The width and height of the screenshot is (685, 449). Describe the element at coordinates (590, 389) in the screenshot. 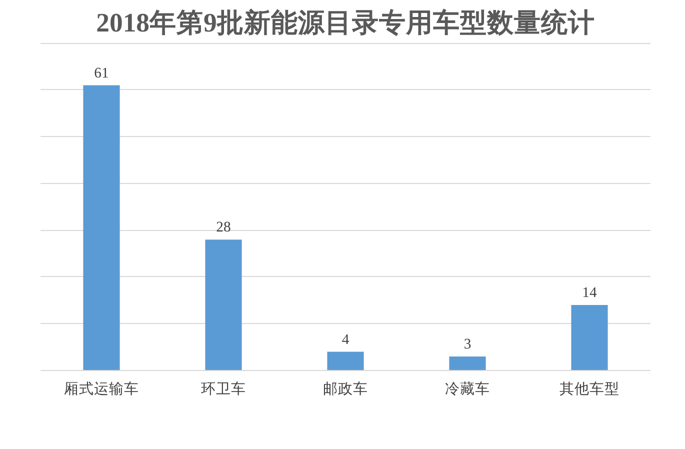

I see `x-tick-label: 其他车型` at that location.